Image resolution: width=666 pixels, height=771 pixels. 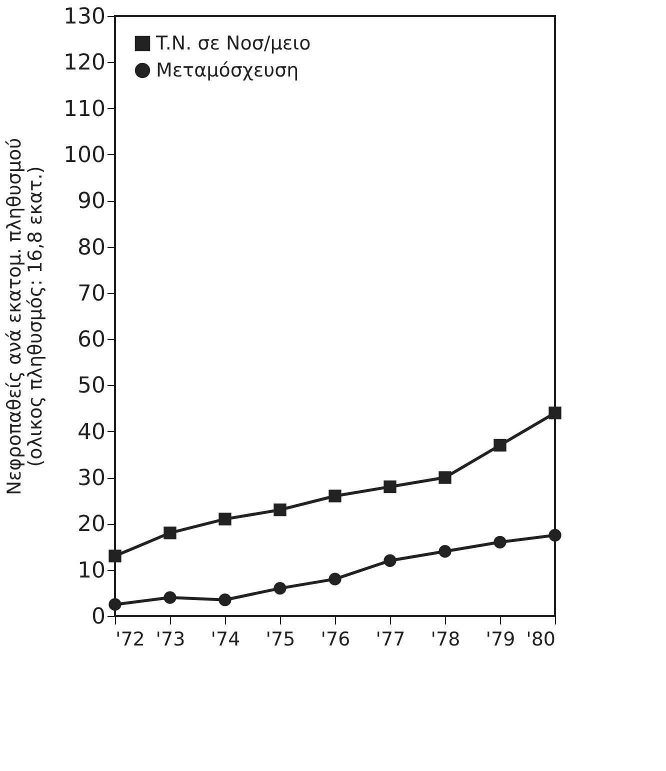 I want to click on x-tick-label: '78, so click(x=445, y=639).